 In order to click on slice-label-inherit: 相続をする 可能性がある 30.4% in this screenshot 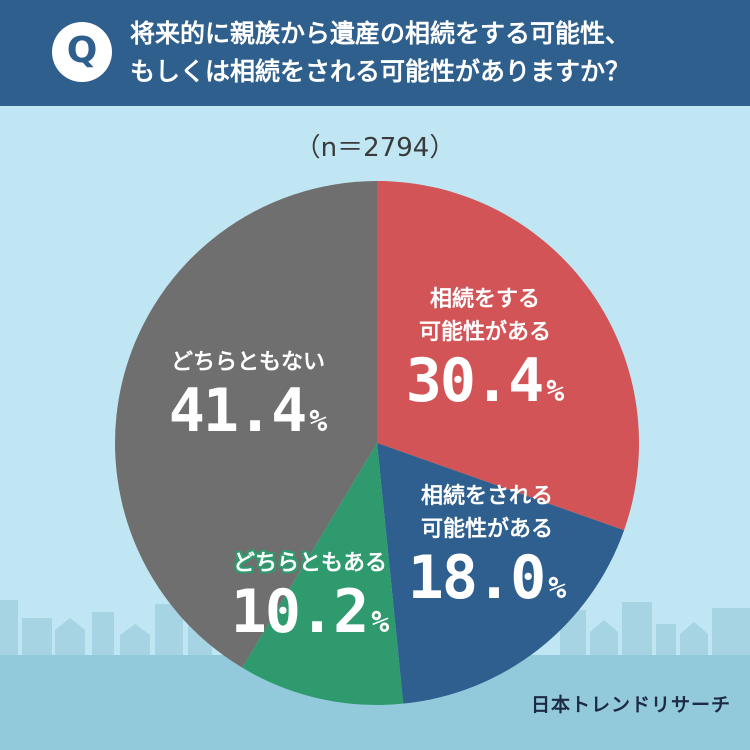, I will do `click(485, 353)`.